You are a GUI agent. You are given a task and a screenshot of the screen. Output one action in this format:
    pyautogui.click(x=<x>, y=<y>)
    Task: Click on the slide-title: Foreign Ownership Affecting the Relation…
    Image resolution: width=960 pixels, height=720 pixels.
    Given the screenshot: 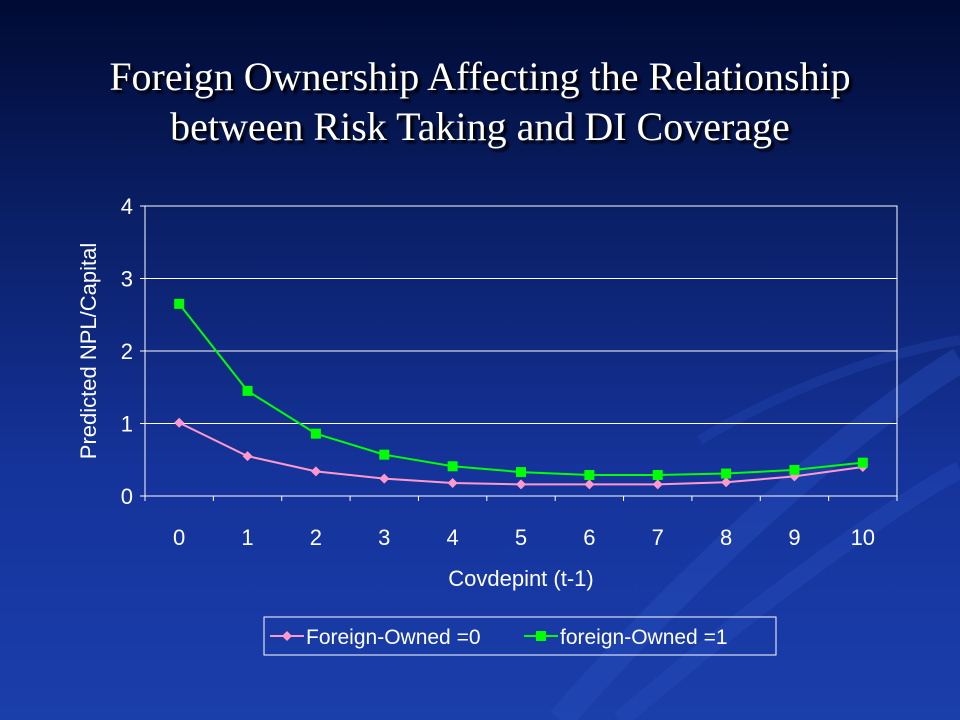 What is the action you would take?
    pyautogui.click(x=480, y=102)
    